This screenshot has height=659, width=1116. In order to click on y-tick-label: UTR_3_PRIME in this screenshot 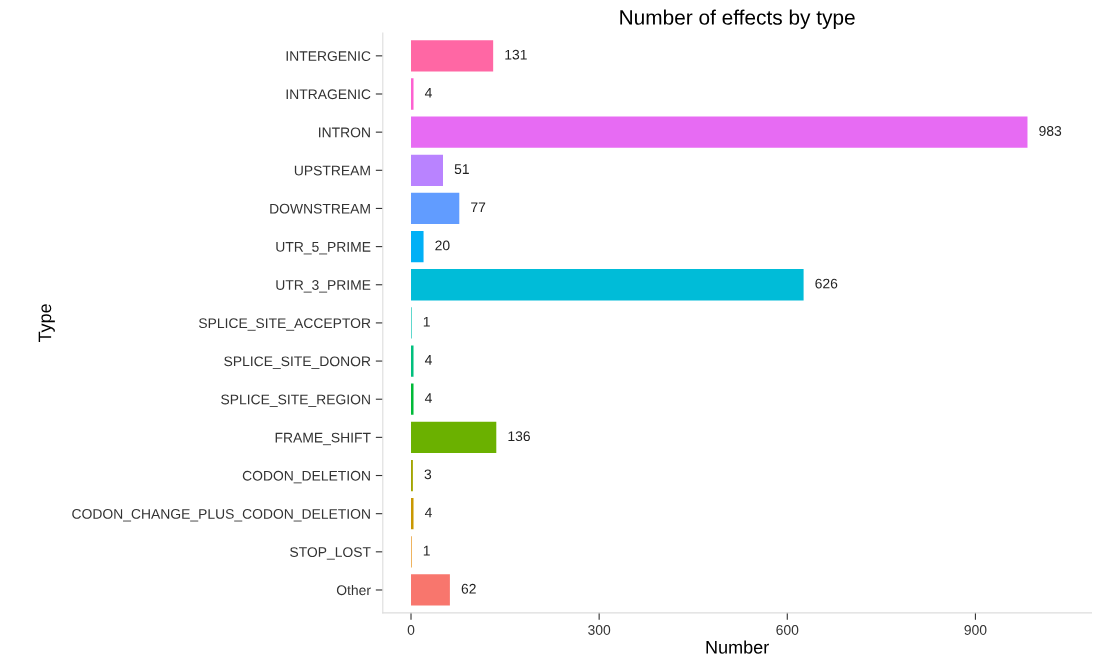, I will do `click(323, 286)`.